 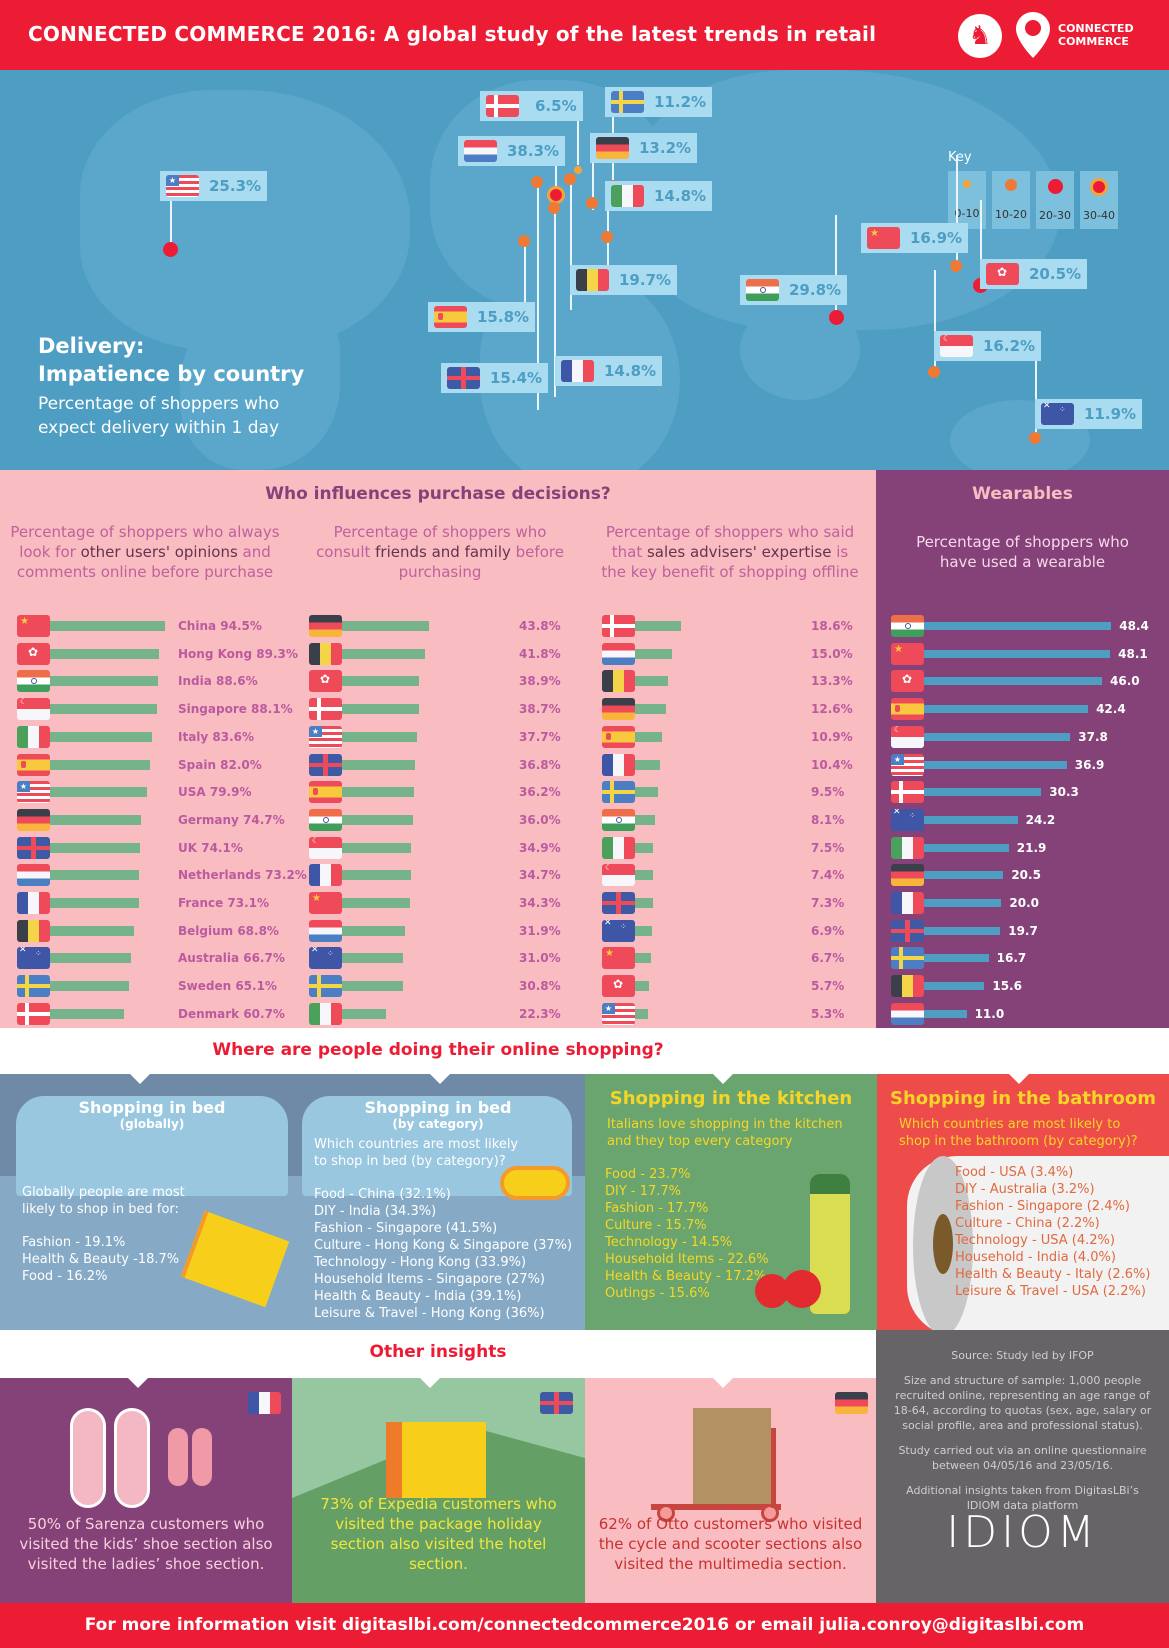 I want to click on bar-value-label: 42.4, so click(x=1111, y=709).